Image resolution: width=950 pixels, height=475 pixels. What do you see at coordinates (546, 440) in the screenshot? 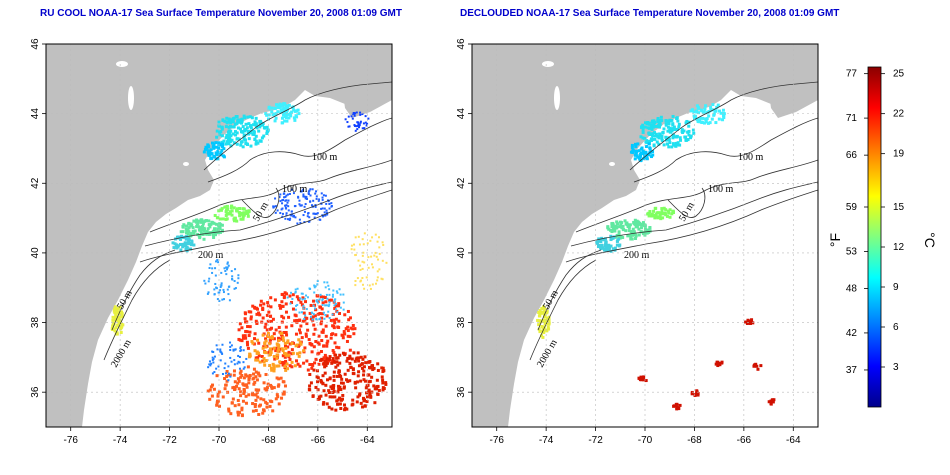
I see `x-tick-label: -74` at bounding box center [546, 440].